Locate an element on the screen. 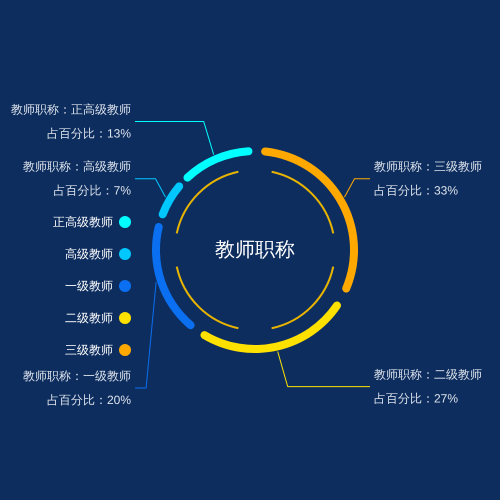 This screenshot has width=500, height=500. title: 教师职称 is located at coordinates (255, 250).